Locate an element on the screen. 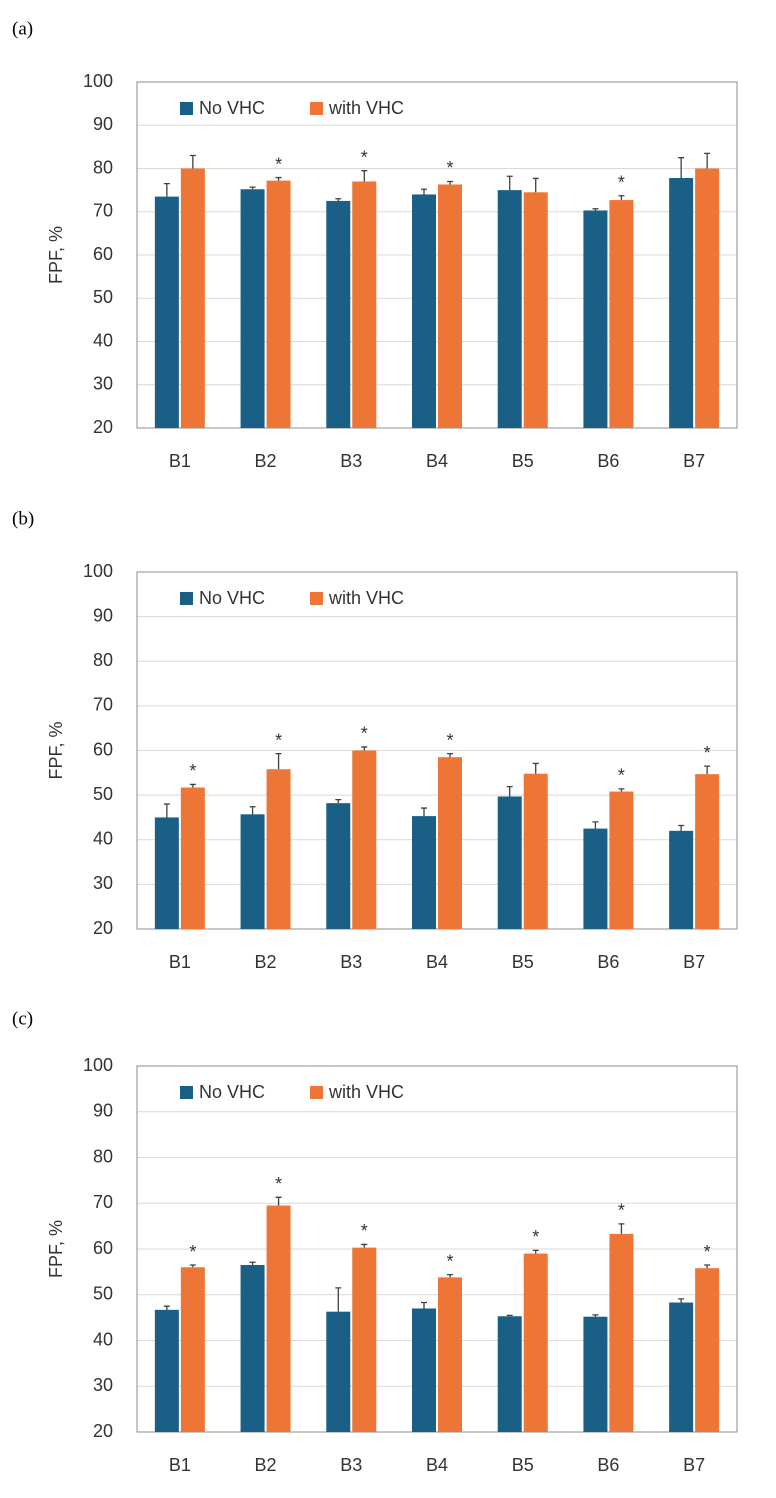 The width and height of the screenshot is (776, 1498). panel-label: (b) is located at coordinates (23, 518).